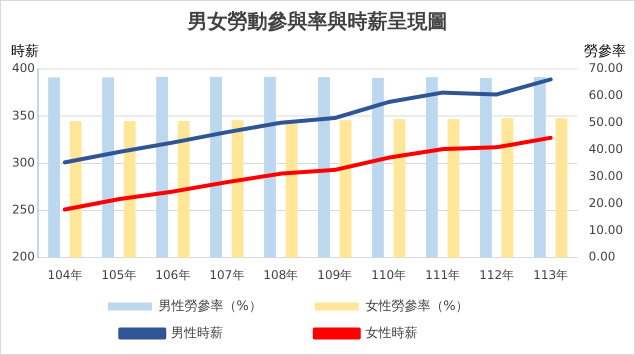 Image resolution: width=635 pixels, height=355 pixels. Describe the element at coordinates (606, 203) in the screenshot. I see `y2-tick-label: 20.00` at that location.